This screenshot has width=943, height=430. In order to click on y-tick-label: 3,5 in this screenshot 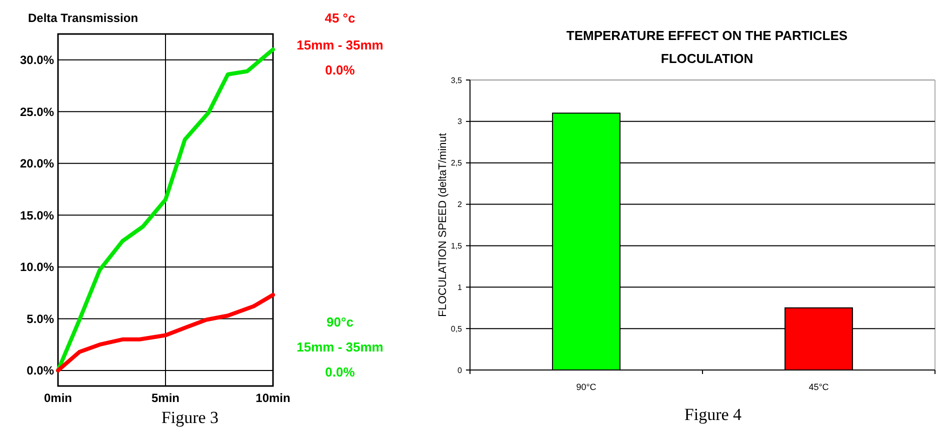, I will do `click(456, 80)`.